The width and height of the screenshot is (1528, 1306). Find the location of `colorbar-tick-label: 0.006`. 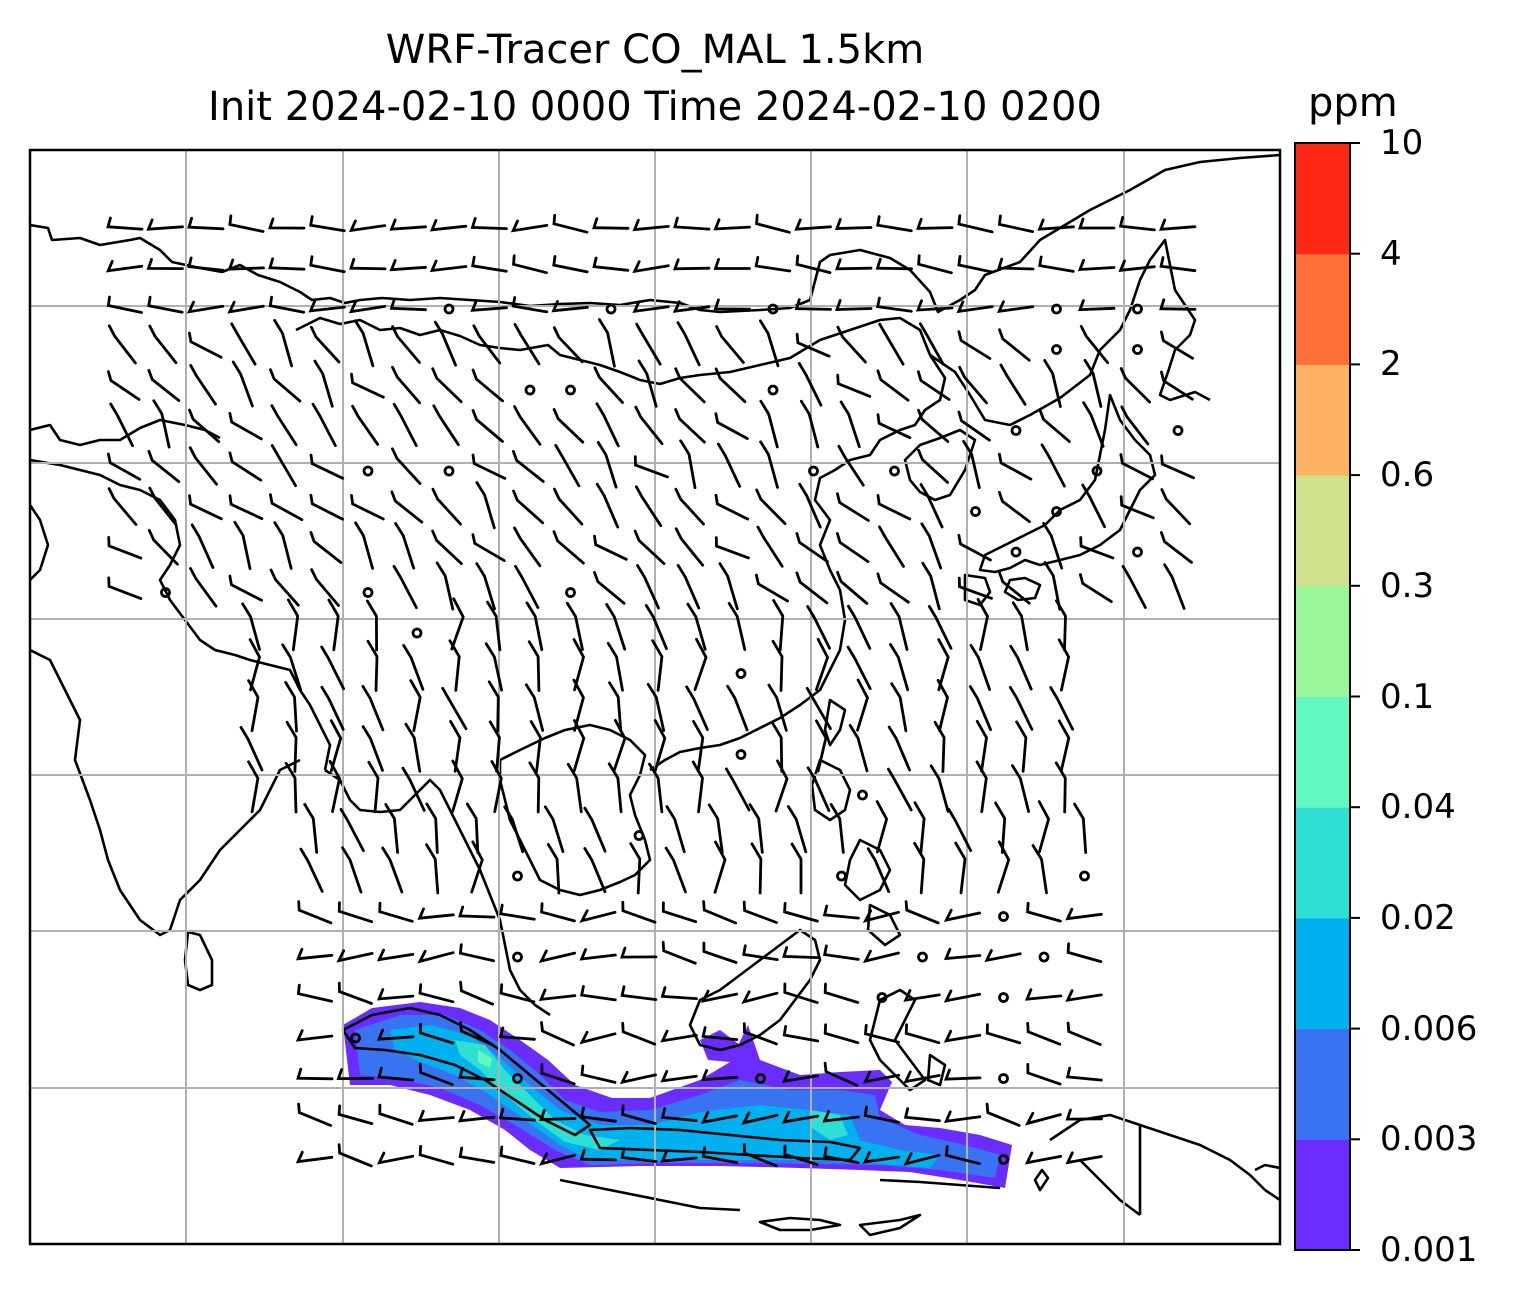

colorbar-tick-label: 0.006 is located at coordinates (1429, 1028).